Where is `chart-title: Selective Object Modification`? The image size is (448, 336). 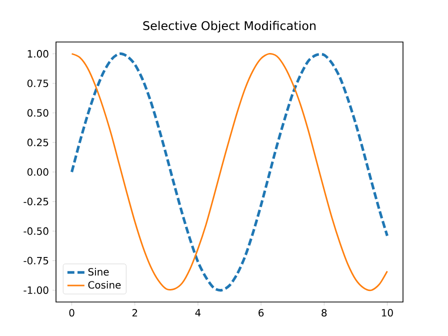
chart-title: Selective Object Modification is located at coordinates (229, 26).